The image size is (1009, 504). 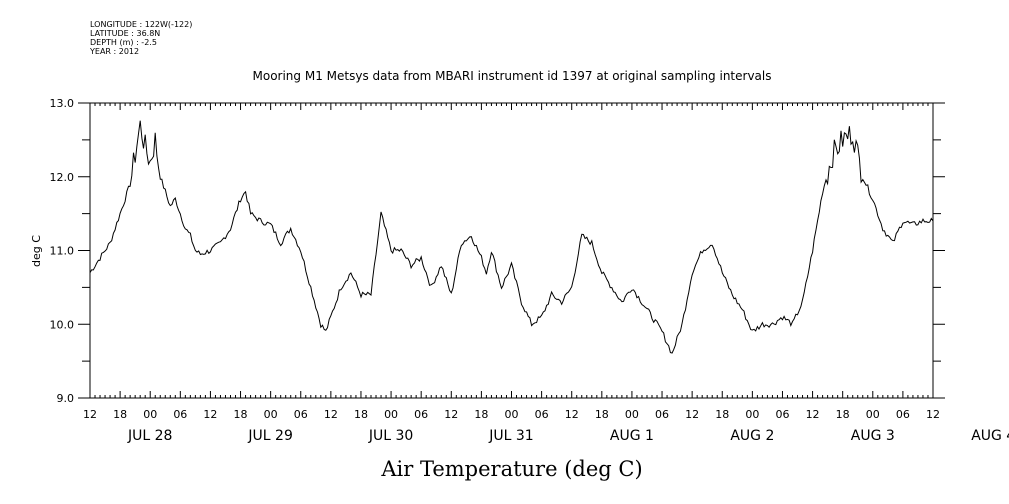 I want to click on x-axis-label: Air Temperature (deg C), so click(x=511, y=469).